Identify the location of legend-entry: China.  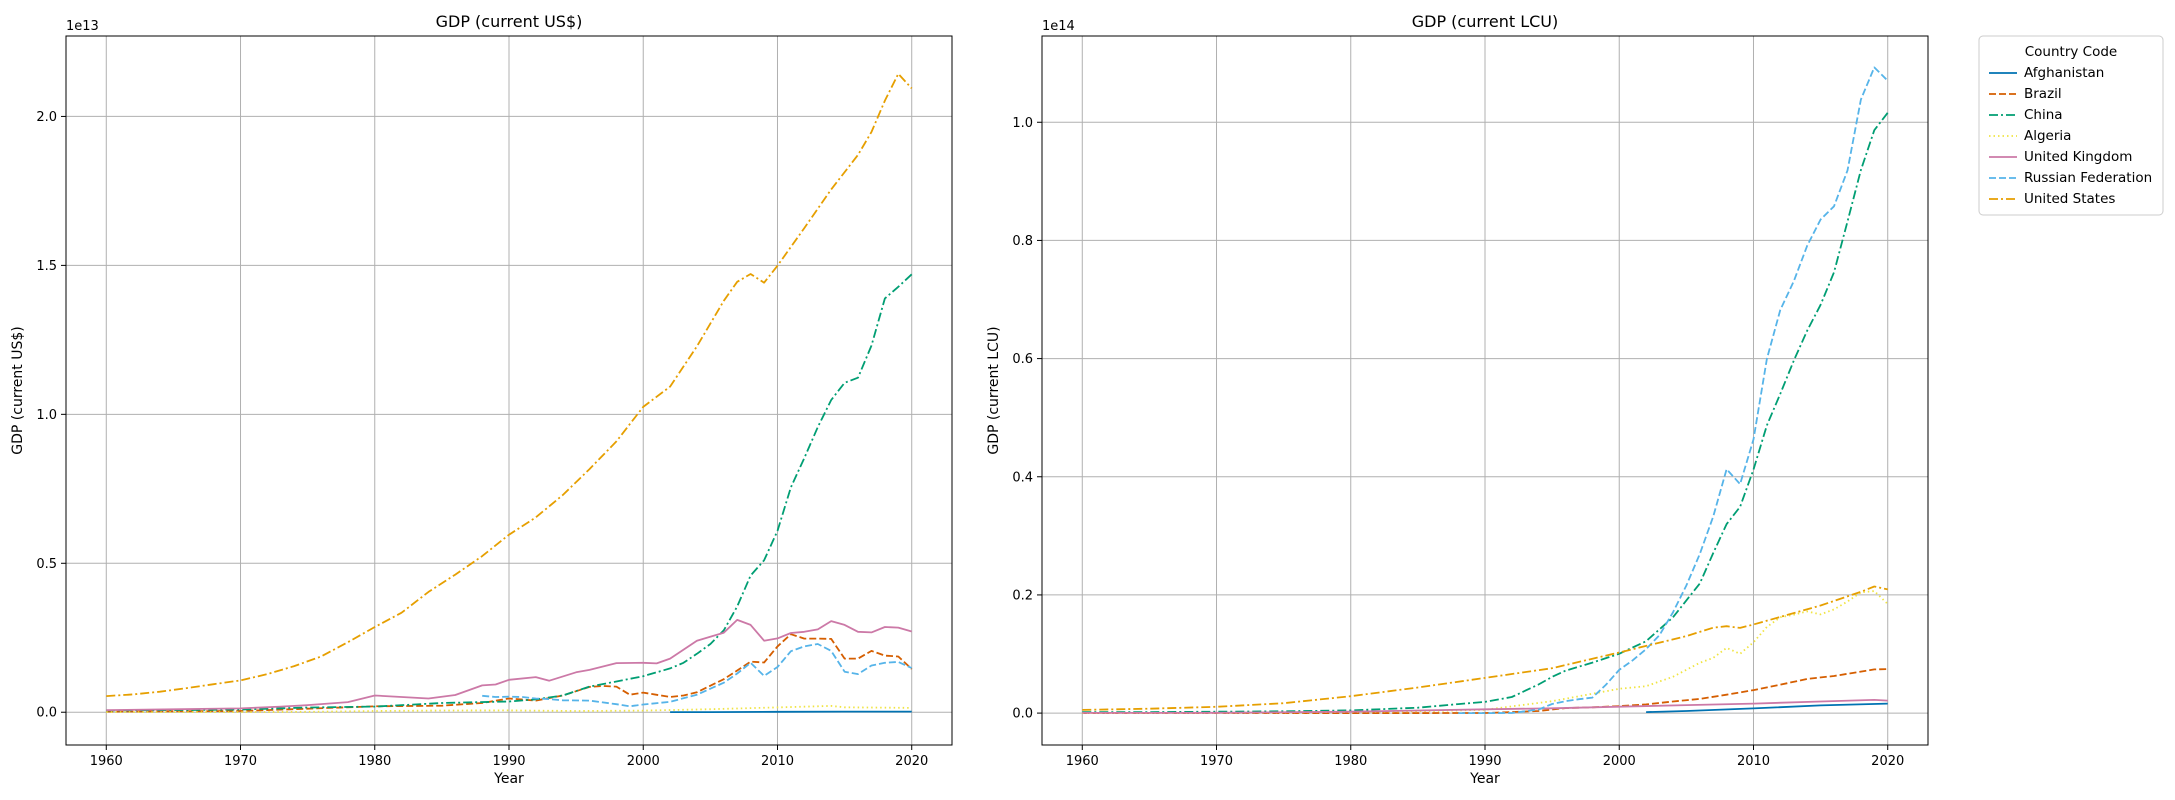
(2043, 115).